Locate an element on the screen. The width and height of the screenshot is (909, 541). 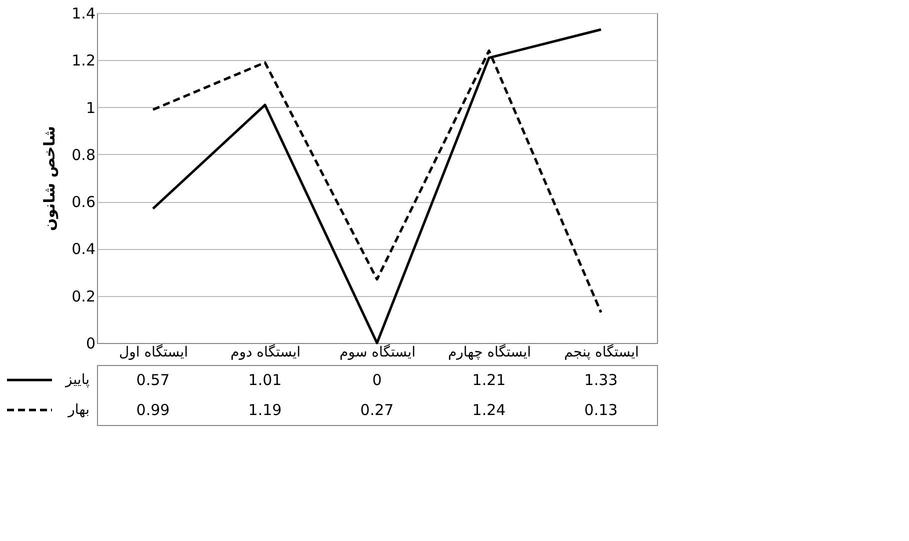
data-label: 1.21 is located at coordinates (489, 380).